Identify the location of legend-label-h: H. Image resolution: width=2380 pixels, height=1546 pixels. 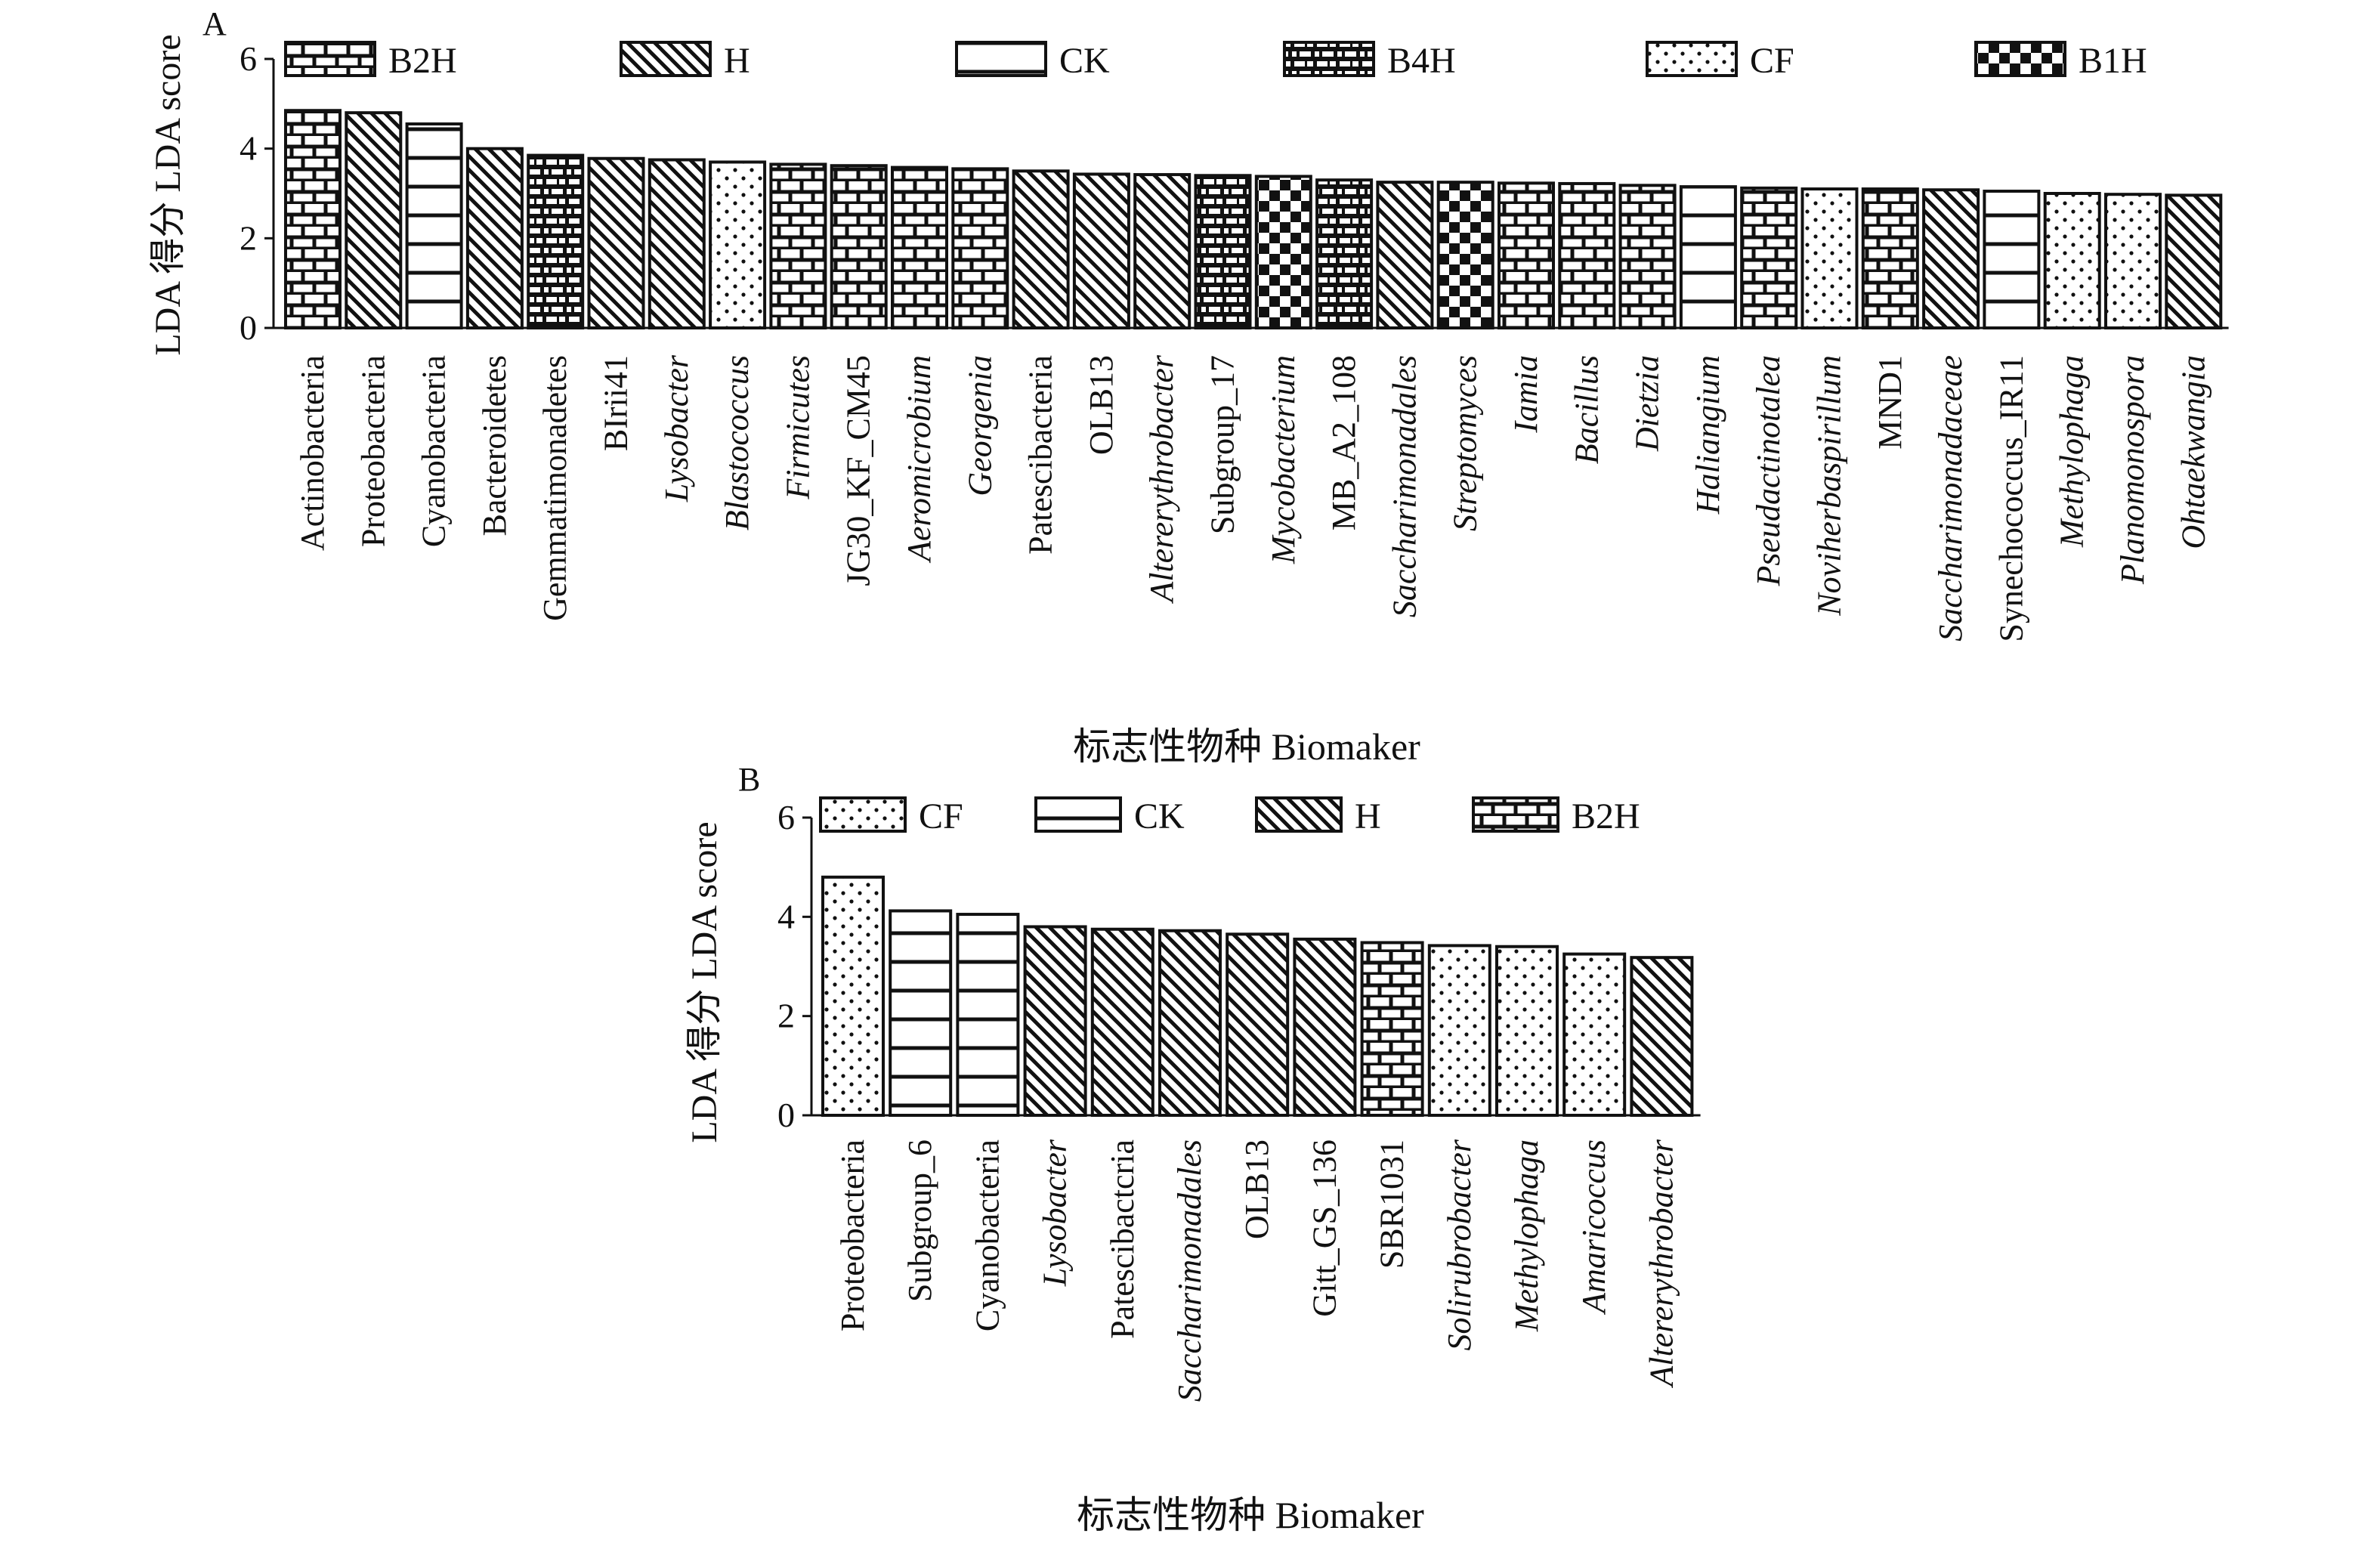
(737, 61).